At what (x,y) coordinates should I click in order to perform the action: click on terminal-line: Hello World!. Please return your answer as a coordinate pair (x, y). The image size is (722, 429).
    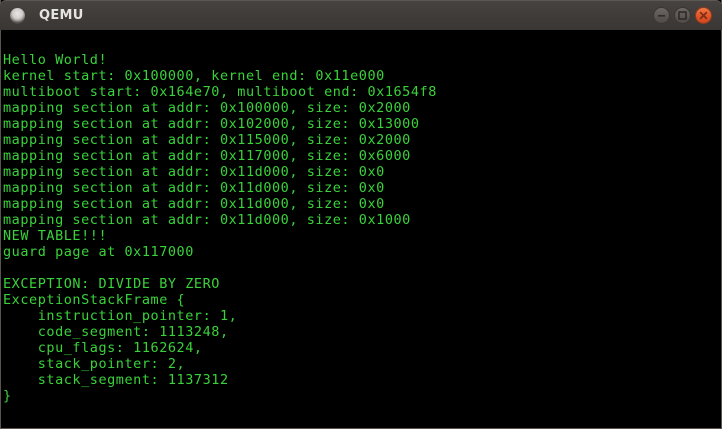
    Looking at the image, I should click on (55, 60).